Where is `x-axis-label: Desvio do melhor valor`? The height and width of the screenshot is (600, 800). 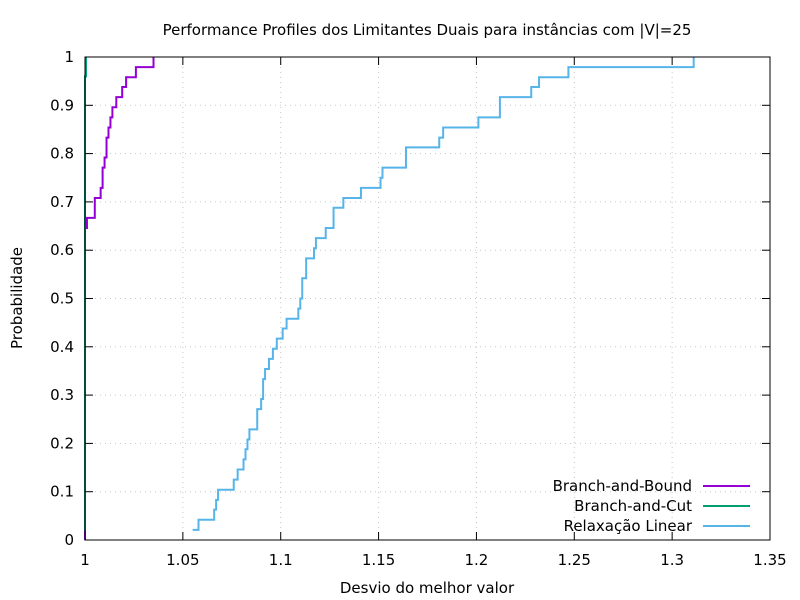 x-axis-label: Desvio do melhor valor is located at coordinates (427, 588).